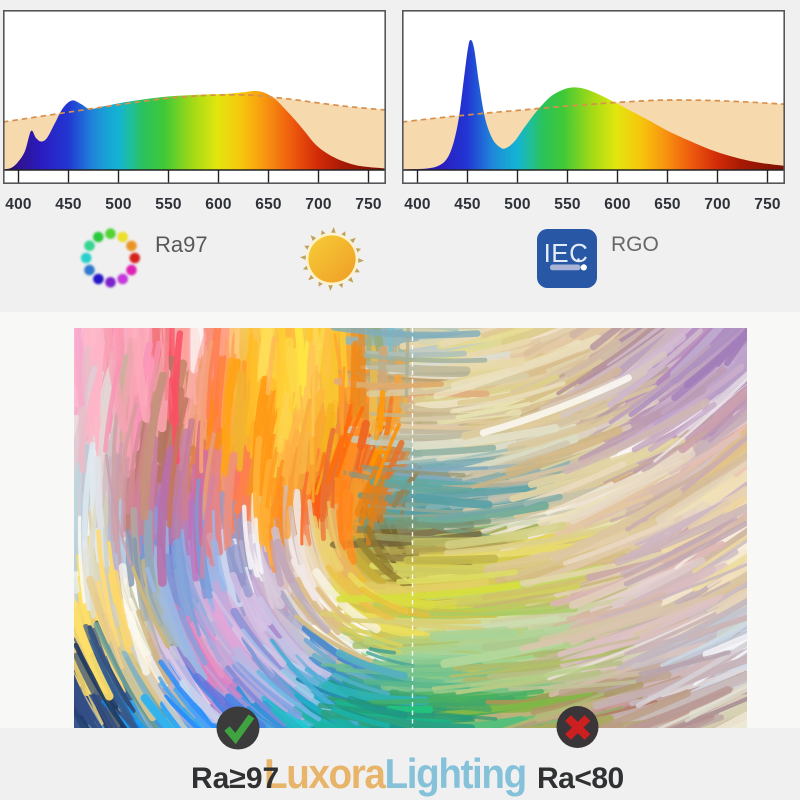 This screenshot has width=800, height=800. I want to click on svg-text: IEC, so click(566, 253).